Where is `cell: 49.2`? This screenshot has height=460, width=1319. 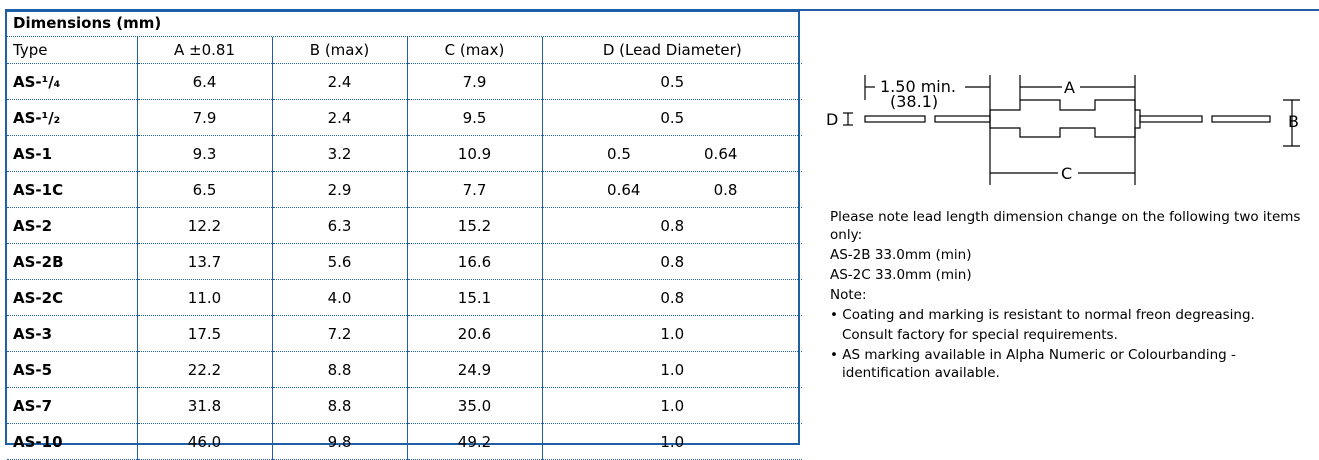 cell: 49.2 is located at coordinates (474, 441).